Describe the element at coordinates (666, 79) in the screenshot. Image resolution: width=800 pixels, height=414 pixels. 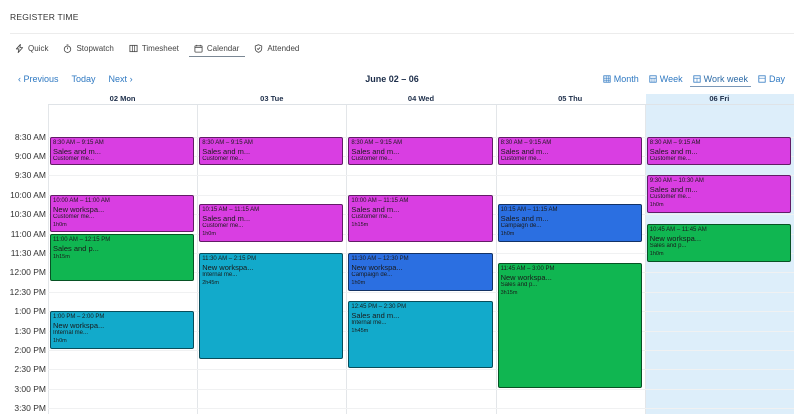
I see `view-week-button: Week` at that location.